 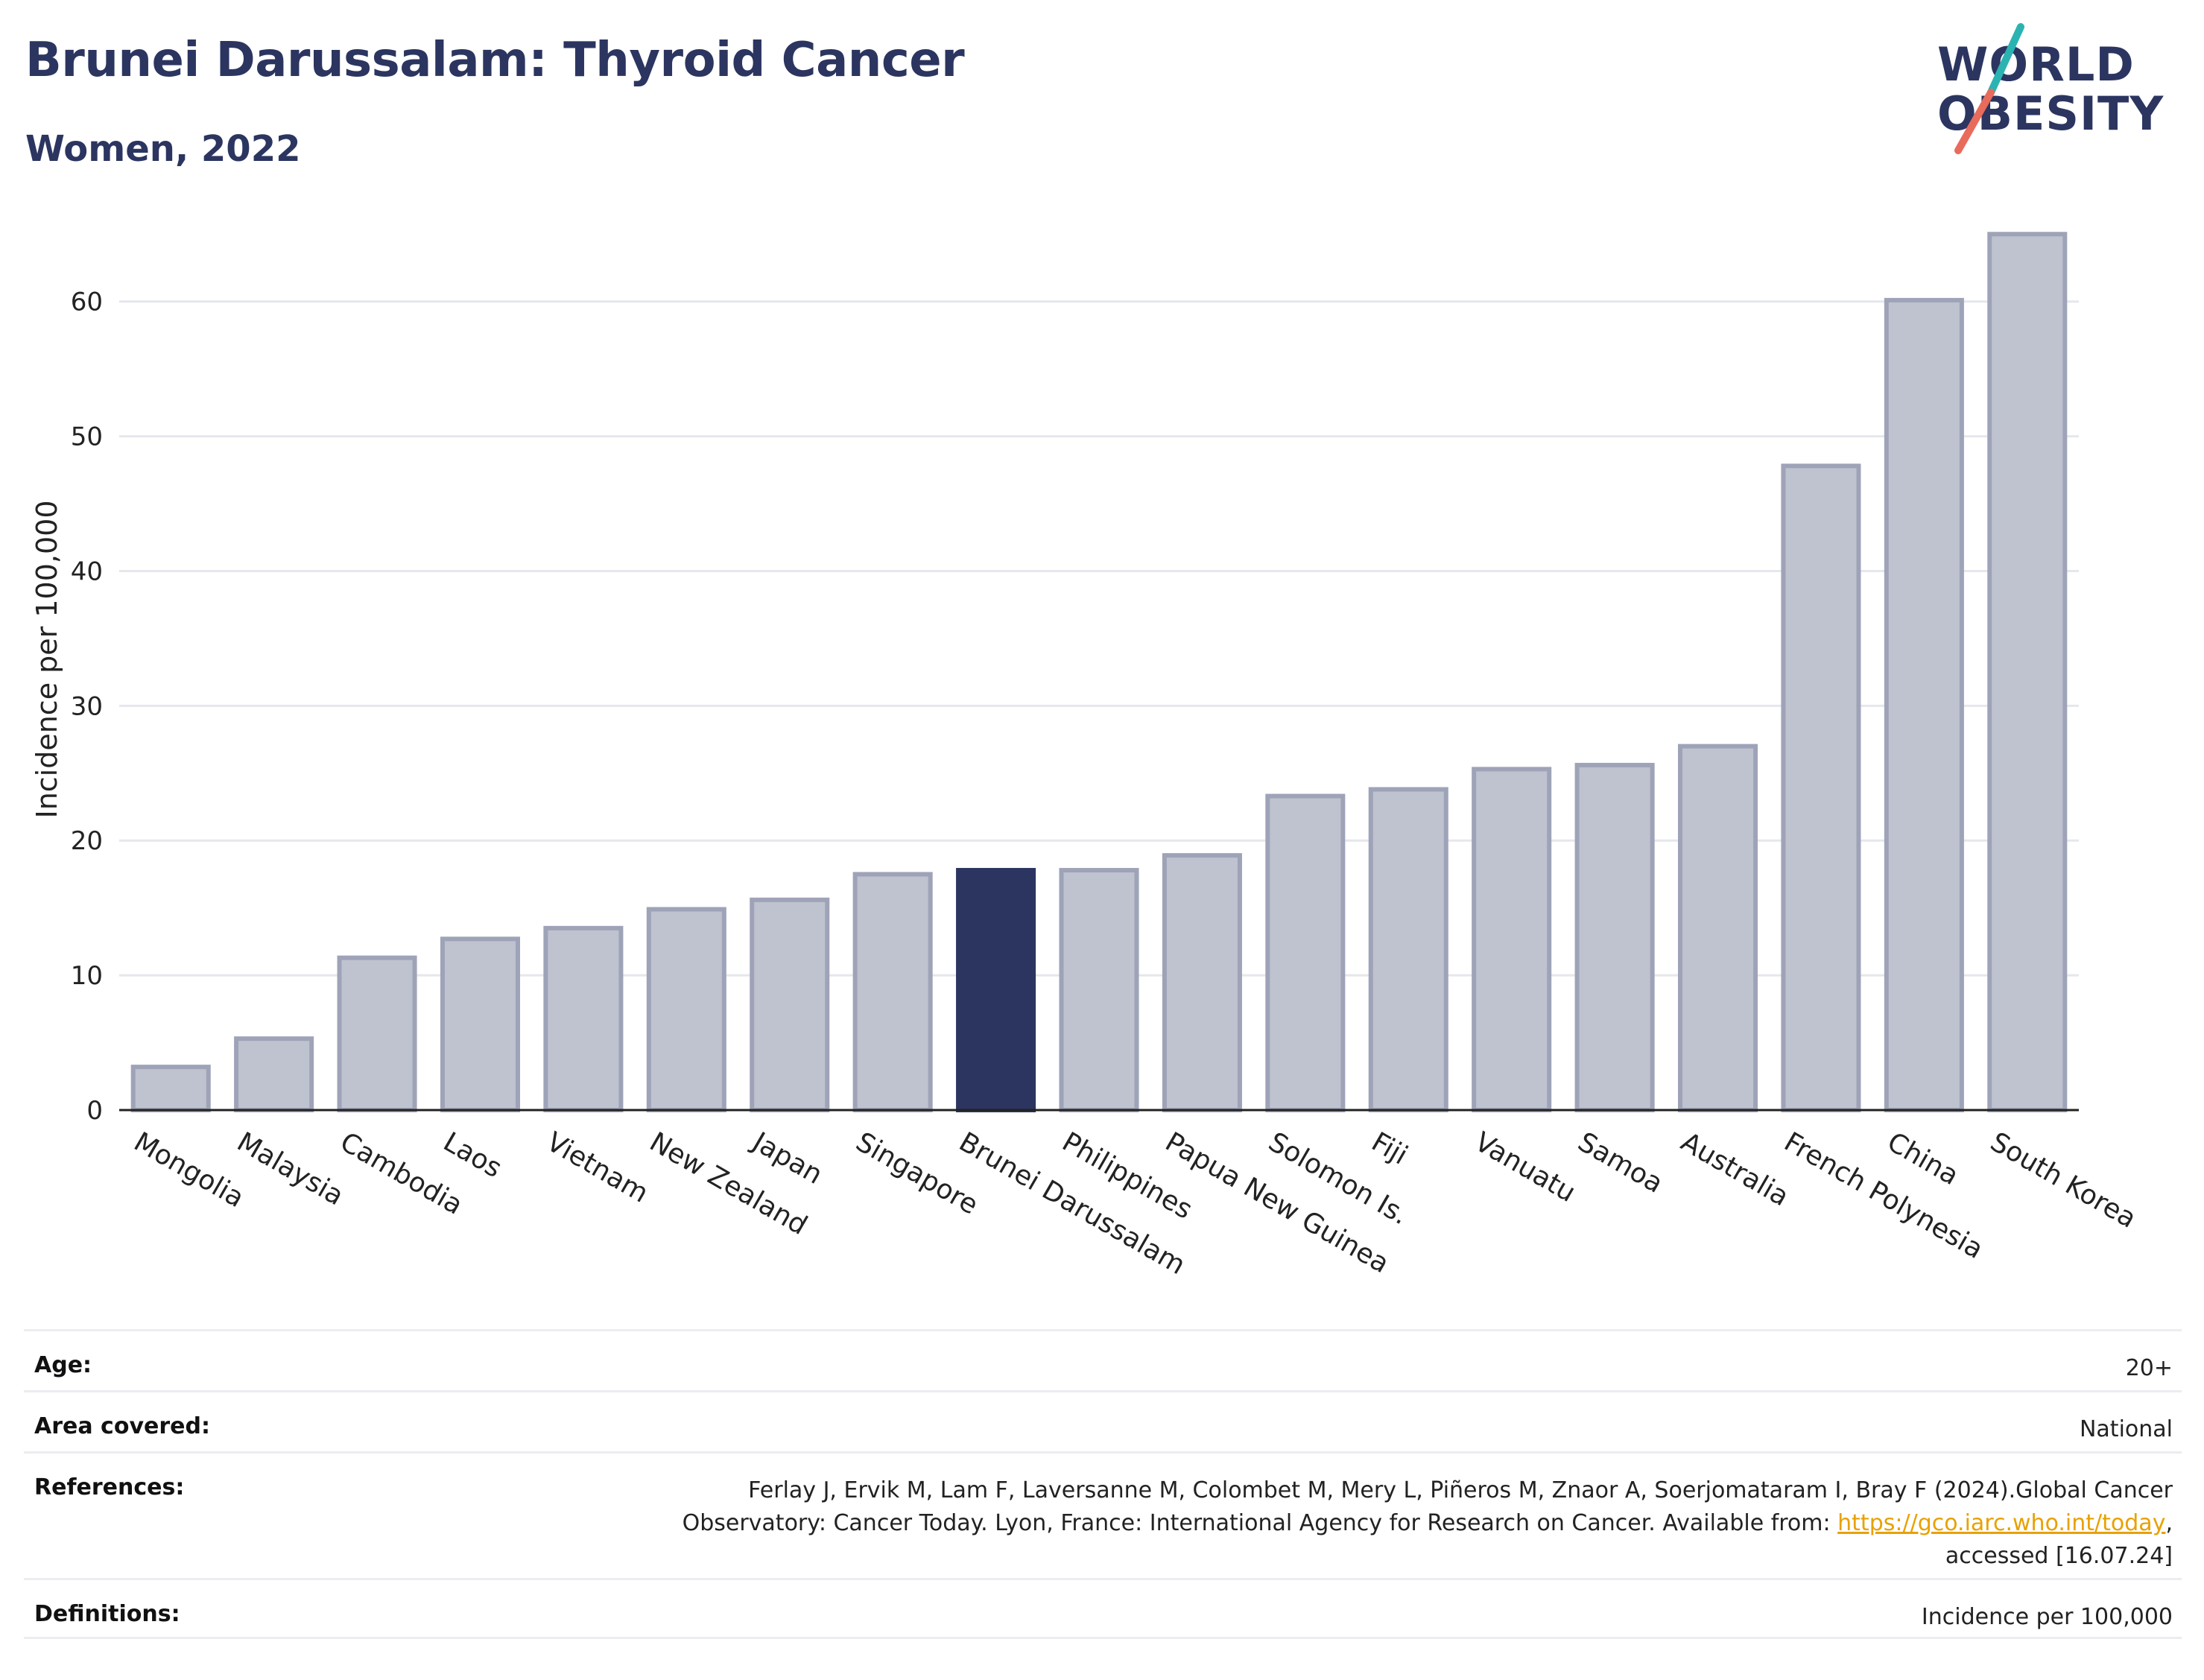 What do you see at coordinates (1305, 952) in the screenshot?
I see `bar-solomon-is-` at bounding box center [1305, 952].